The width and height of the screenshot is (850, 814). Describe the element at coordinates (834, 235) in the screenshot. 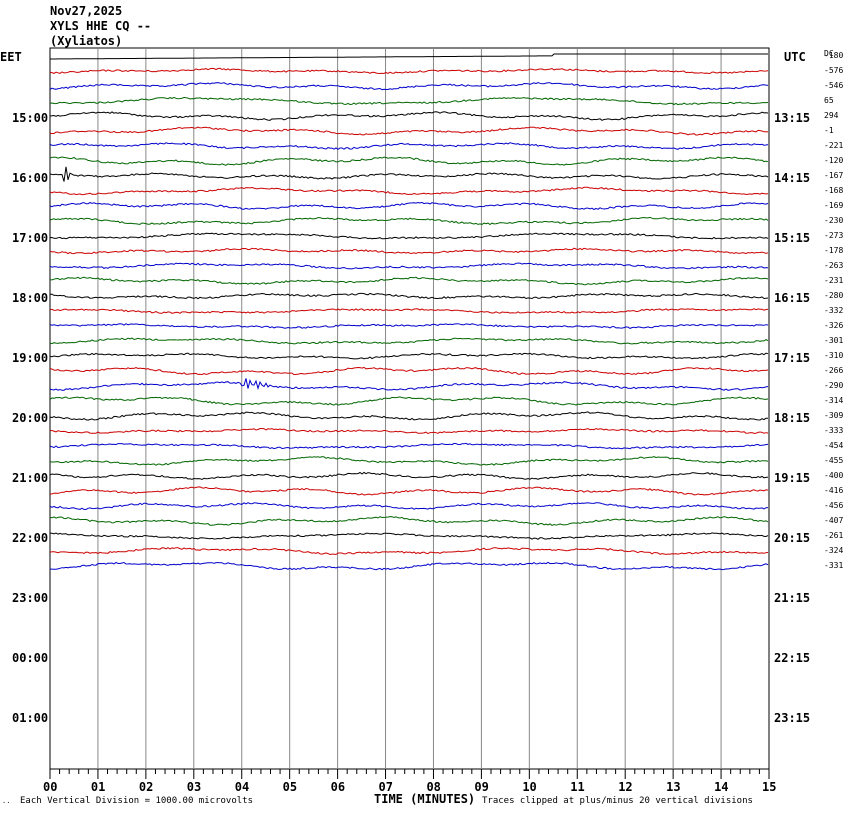

I see `dc-offset-label: -273` at that location.